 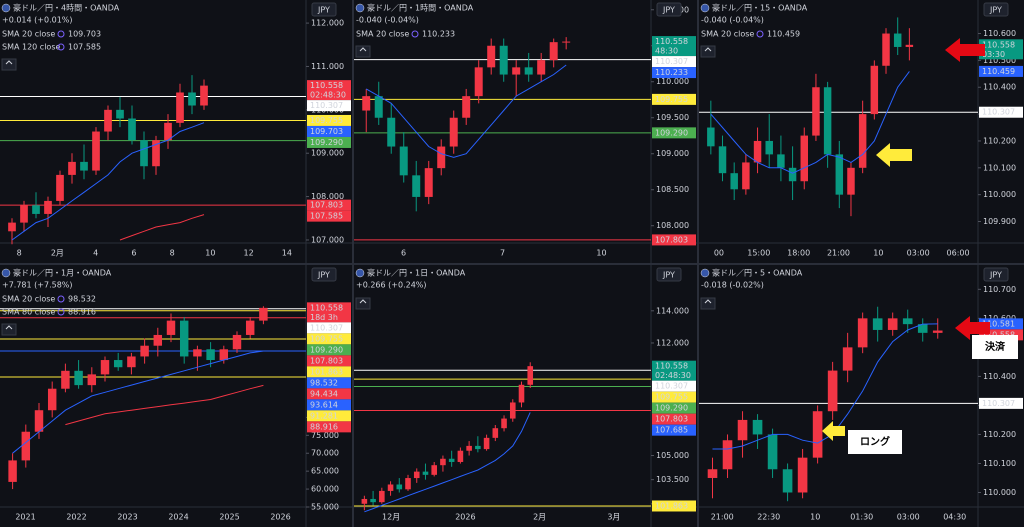 I want to click on y-tick-label: 110.600, so click(x=999, y=318).